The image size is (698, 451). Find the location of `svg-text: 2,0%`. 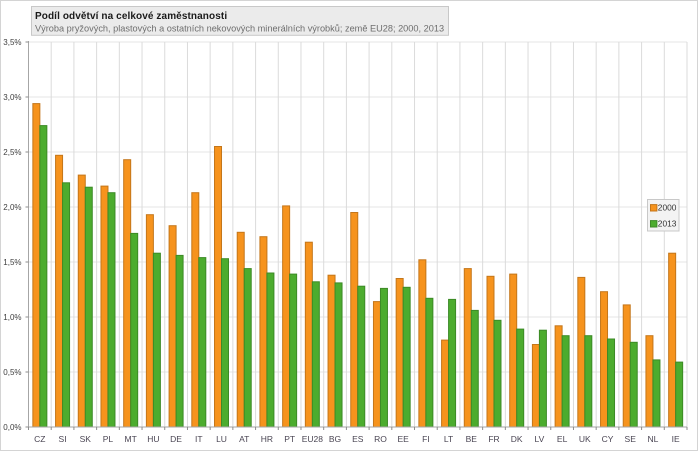

svg-text: 2,0% is located at coordinates (12, 207).